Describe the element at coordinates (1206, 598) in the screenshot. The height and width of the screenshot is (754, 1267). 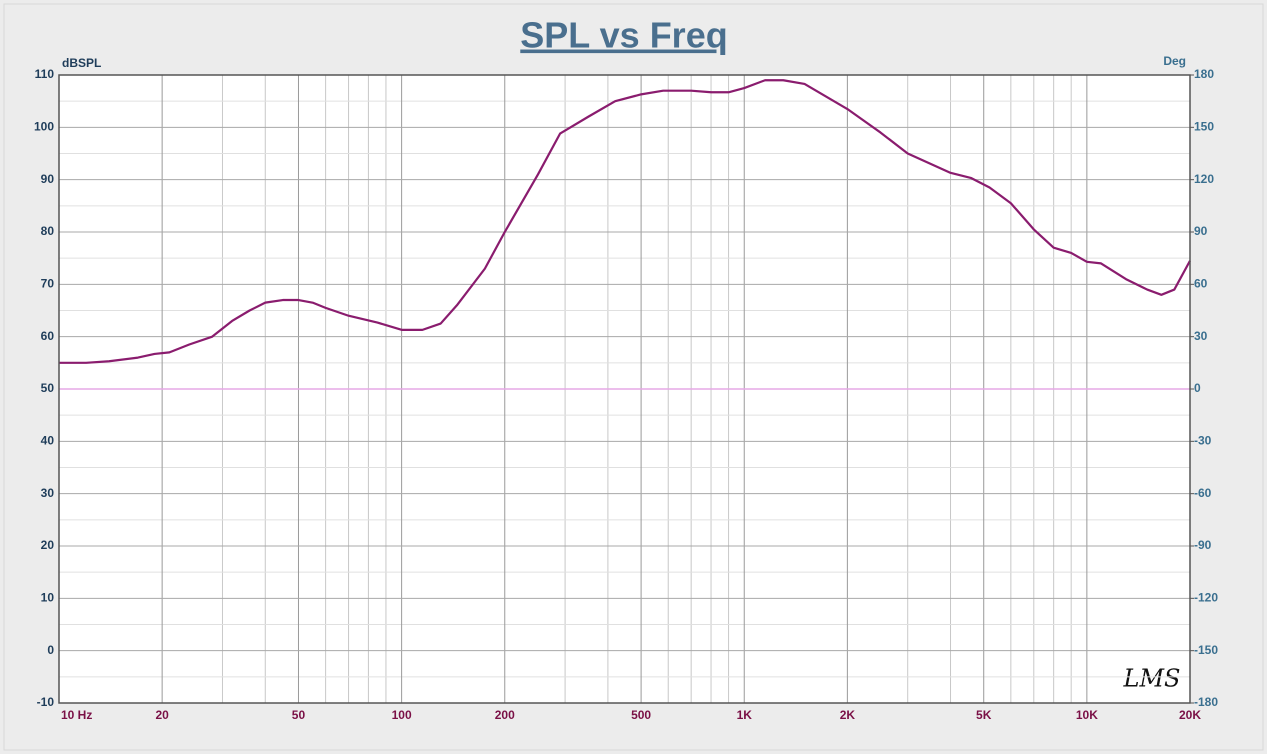
I see `y2-tick-label: -120` at that location.